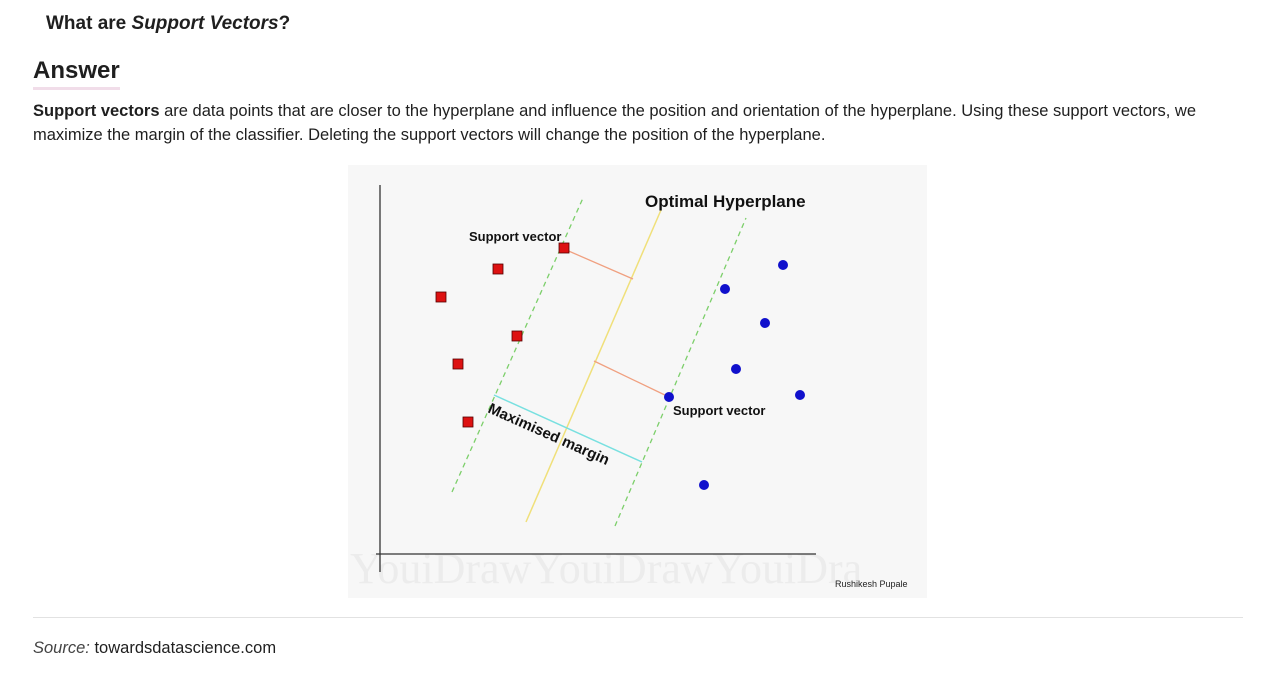 Image resolution: width=1268 pixels, height=678 pixels. Describe the element at coordinates (680, 372) in the screenshot. I see `margin-line-right` at that location.